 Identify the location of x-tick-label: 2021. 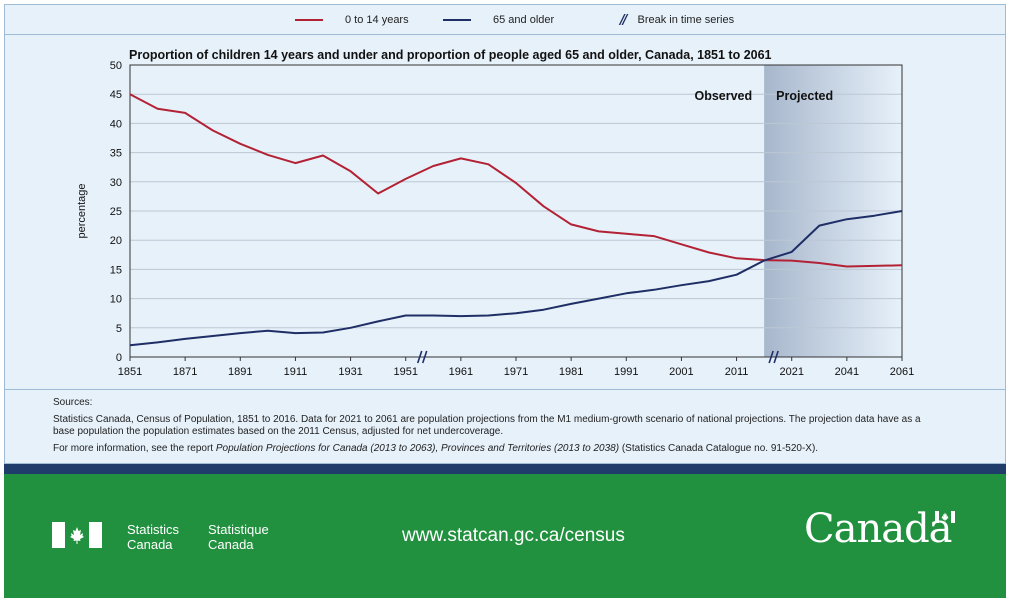
(791, 372).